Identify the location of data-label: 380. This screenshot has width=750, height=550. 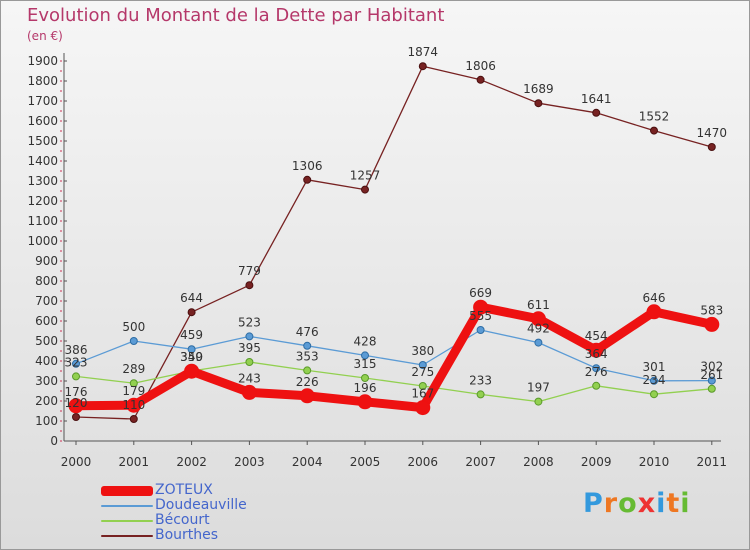
(422, 351).